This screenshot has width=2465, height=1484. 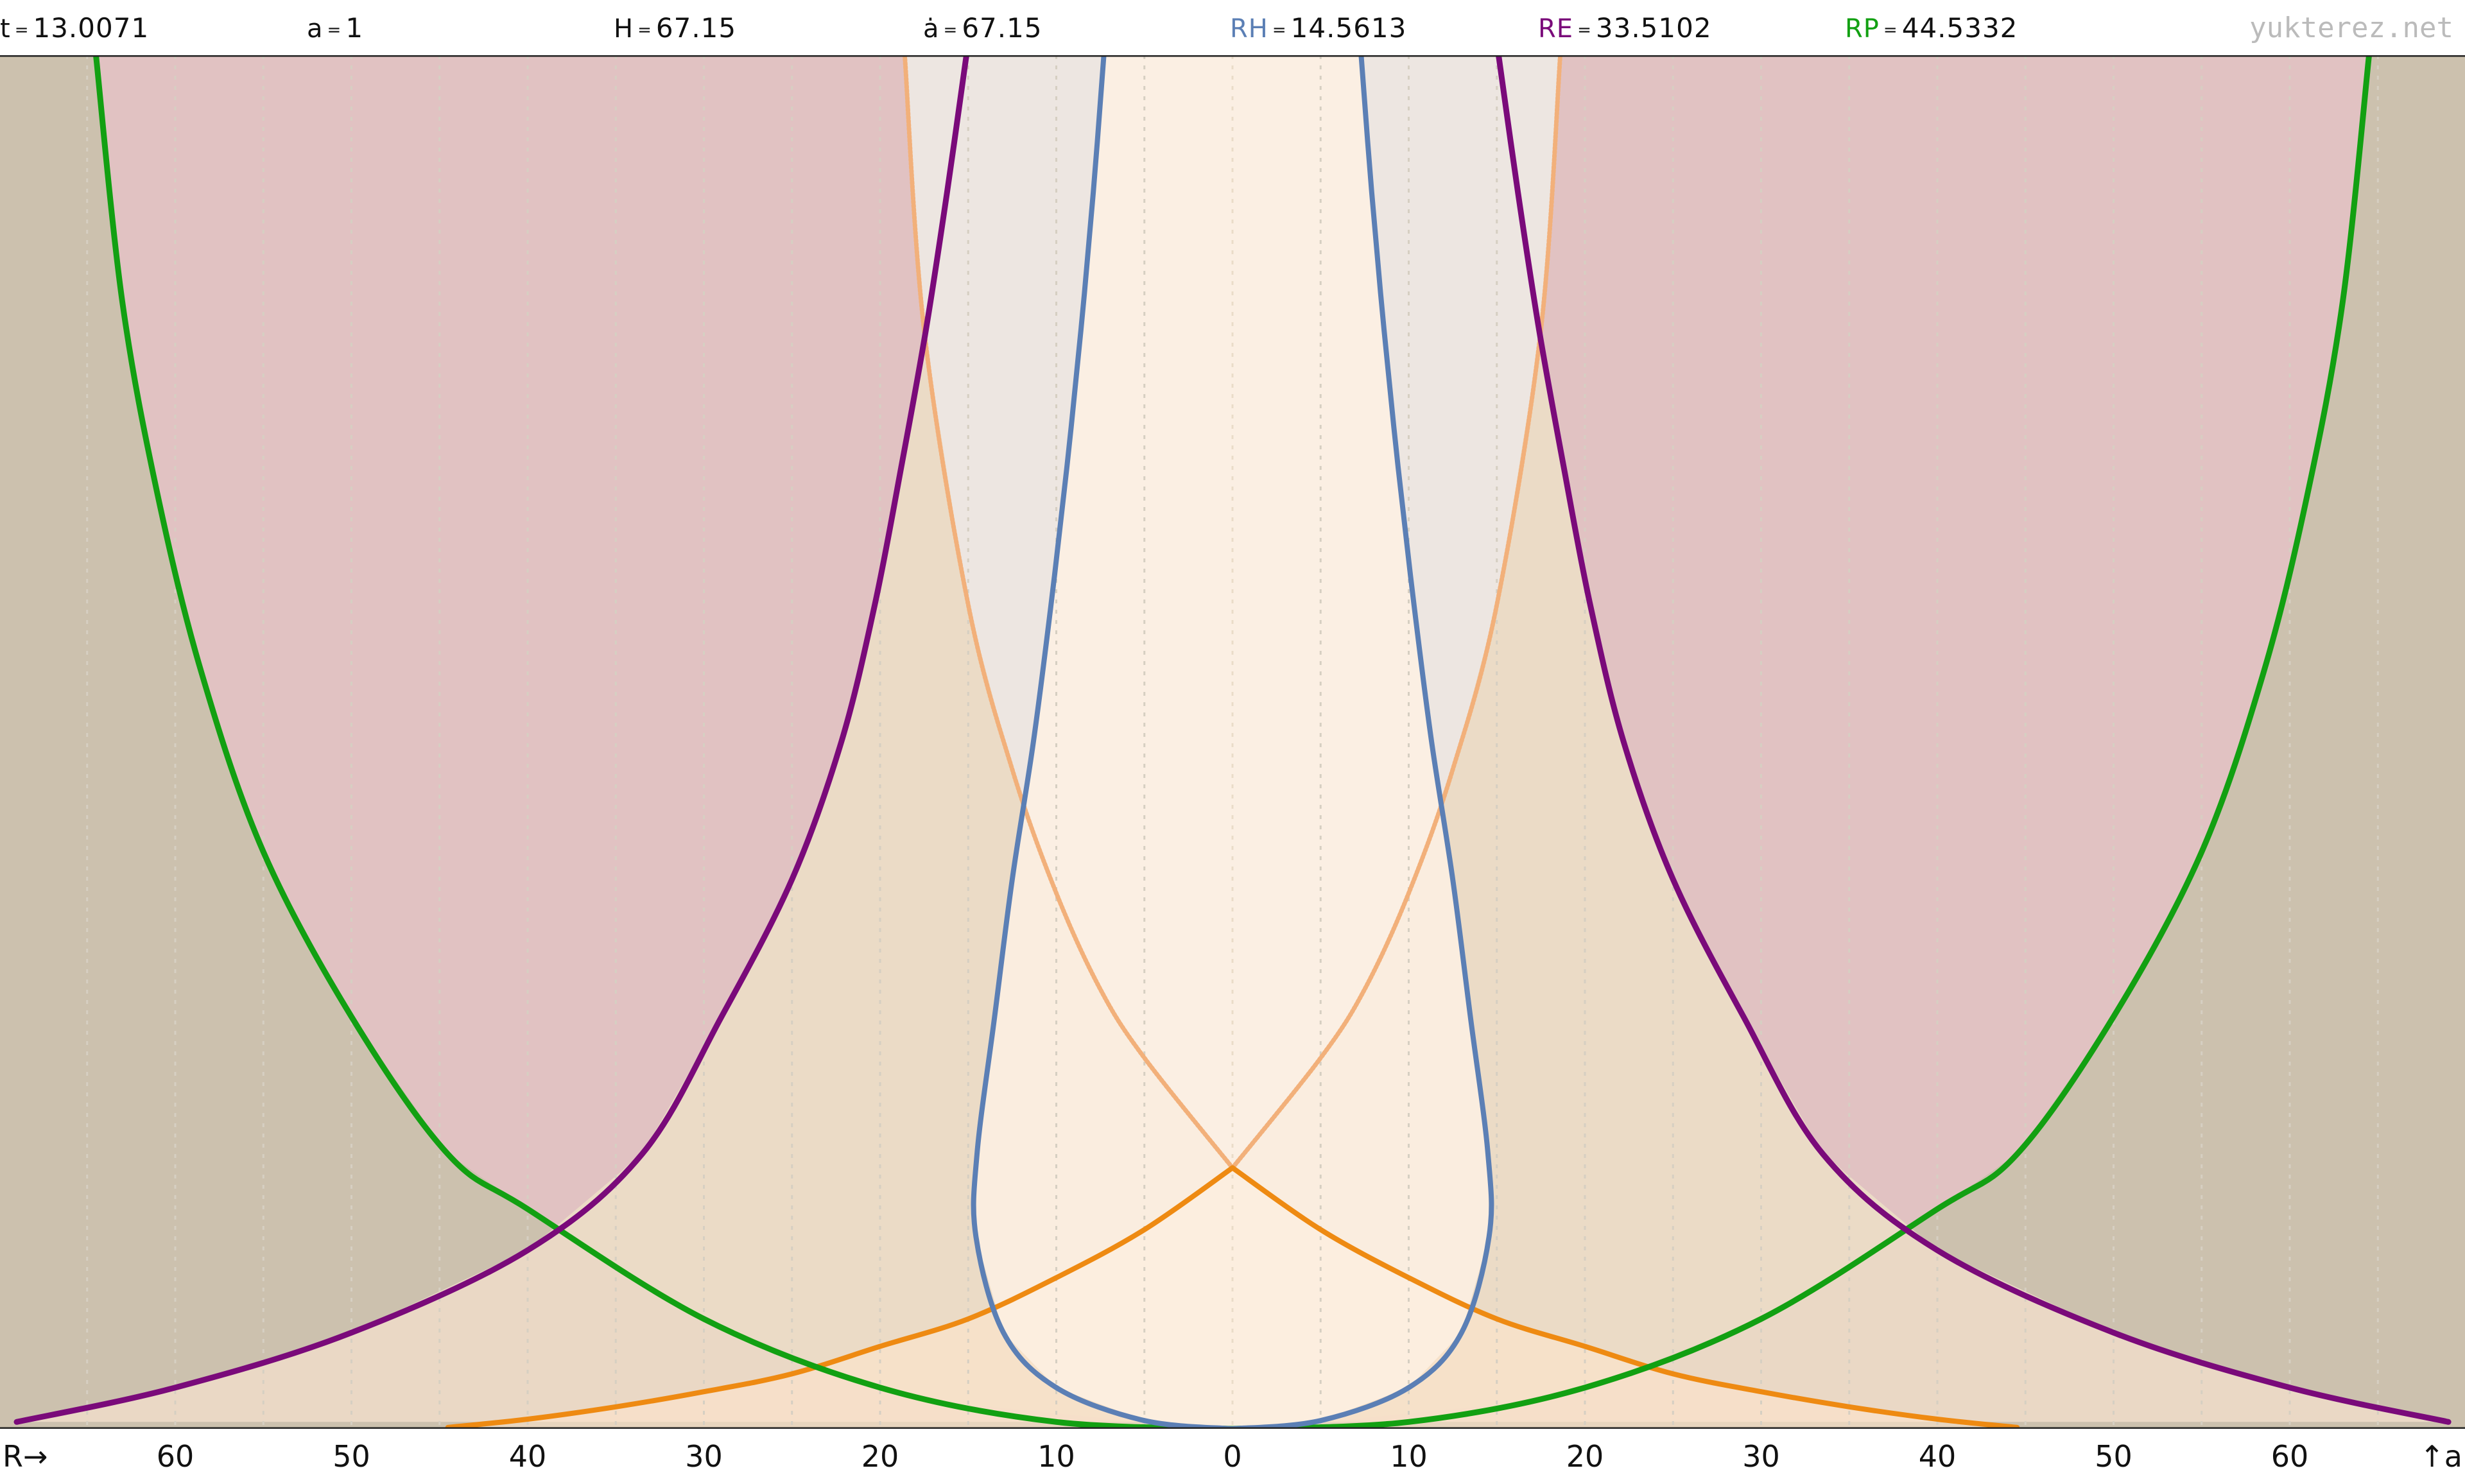 What do you see at coordinates (1625, 1297) in the screenshot?
I see `lightcone-lower-right` at bounding box center [1625, 1297].